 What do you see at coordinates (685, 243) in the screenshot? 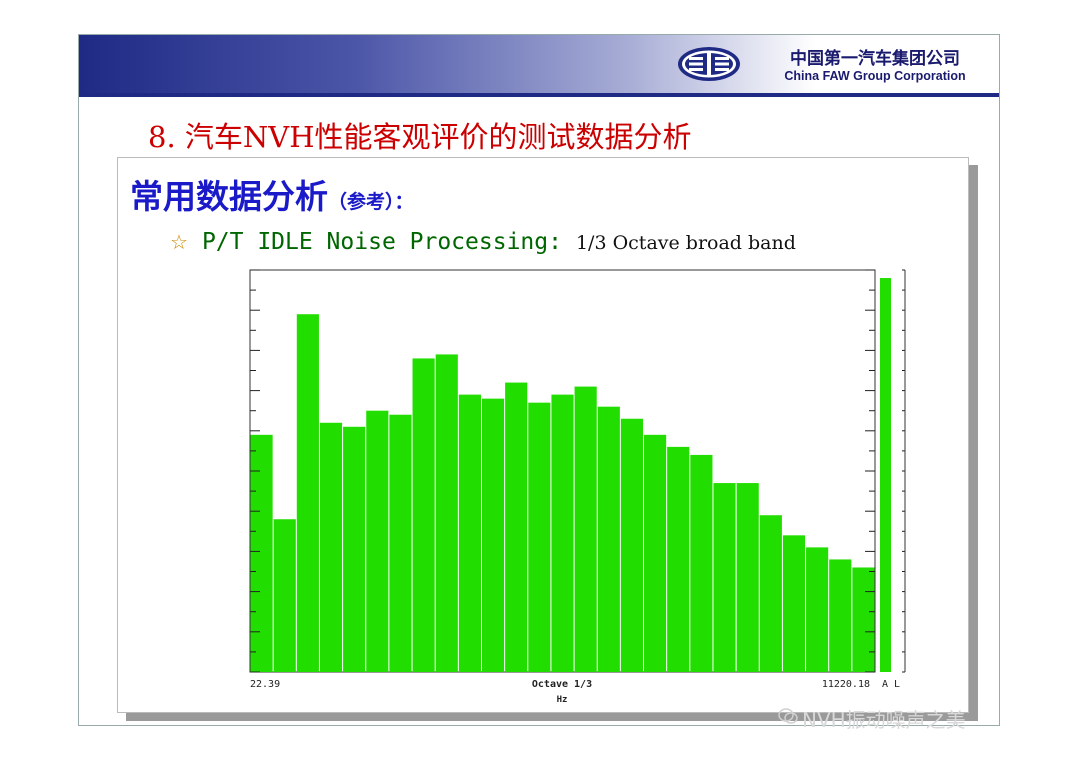
I see `bullet-sub-text: 1/3 Octave broad band` at bounding box center [685, 243].